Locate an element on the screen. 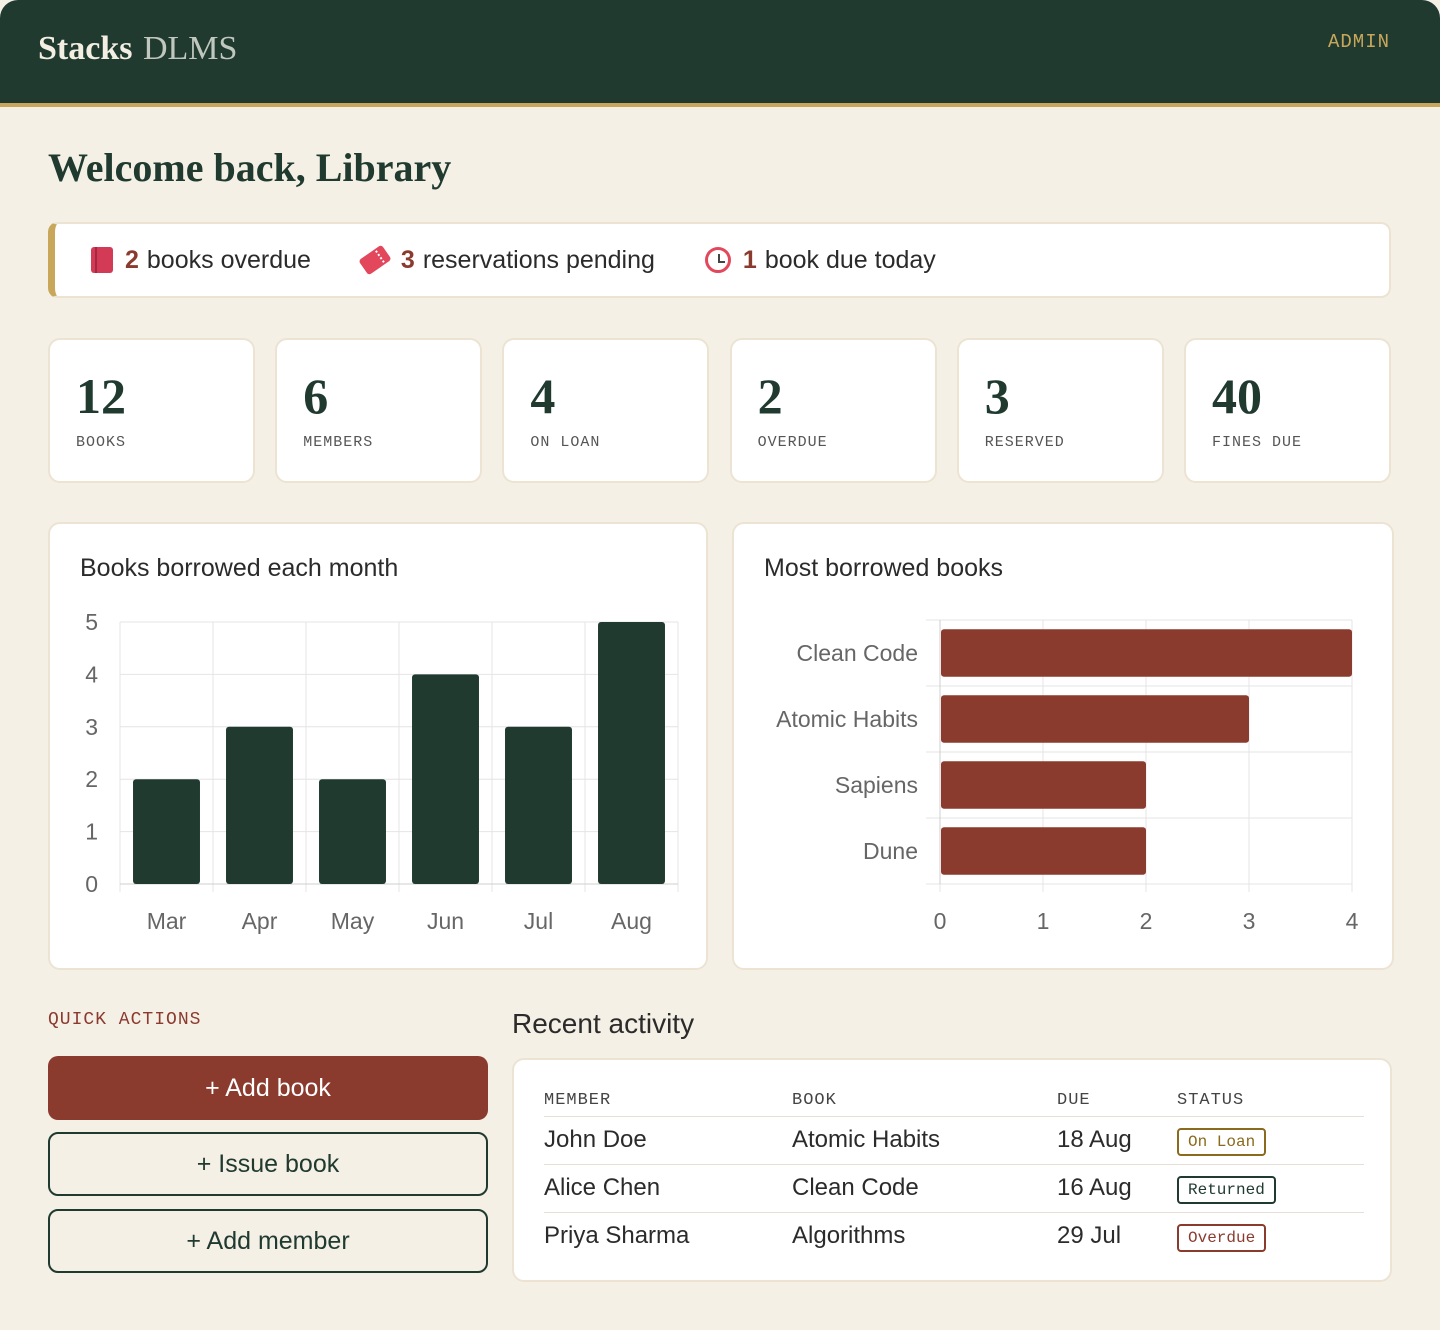  y-tick-label: 2 is located at coordinates (91, 779).